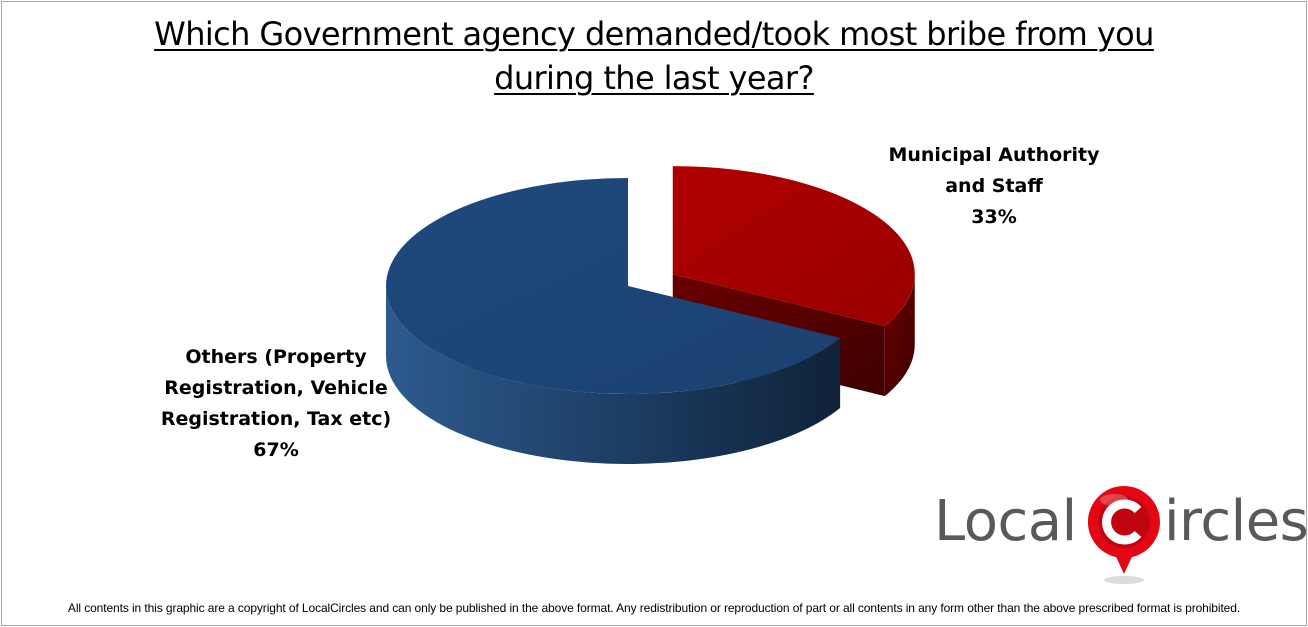 The width and height of the screenshot is (1308, 627). What do you see at coordinates (276, 357) in the screenshot?
I see `slice-label-others-line-1: Others (Property` at bounding box center [276, 357].